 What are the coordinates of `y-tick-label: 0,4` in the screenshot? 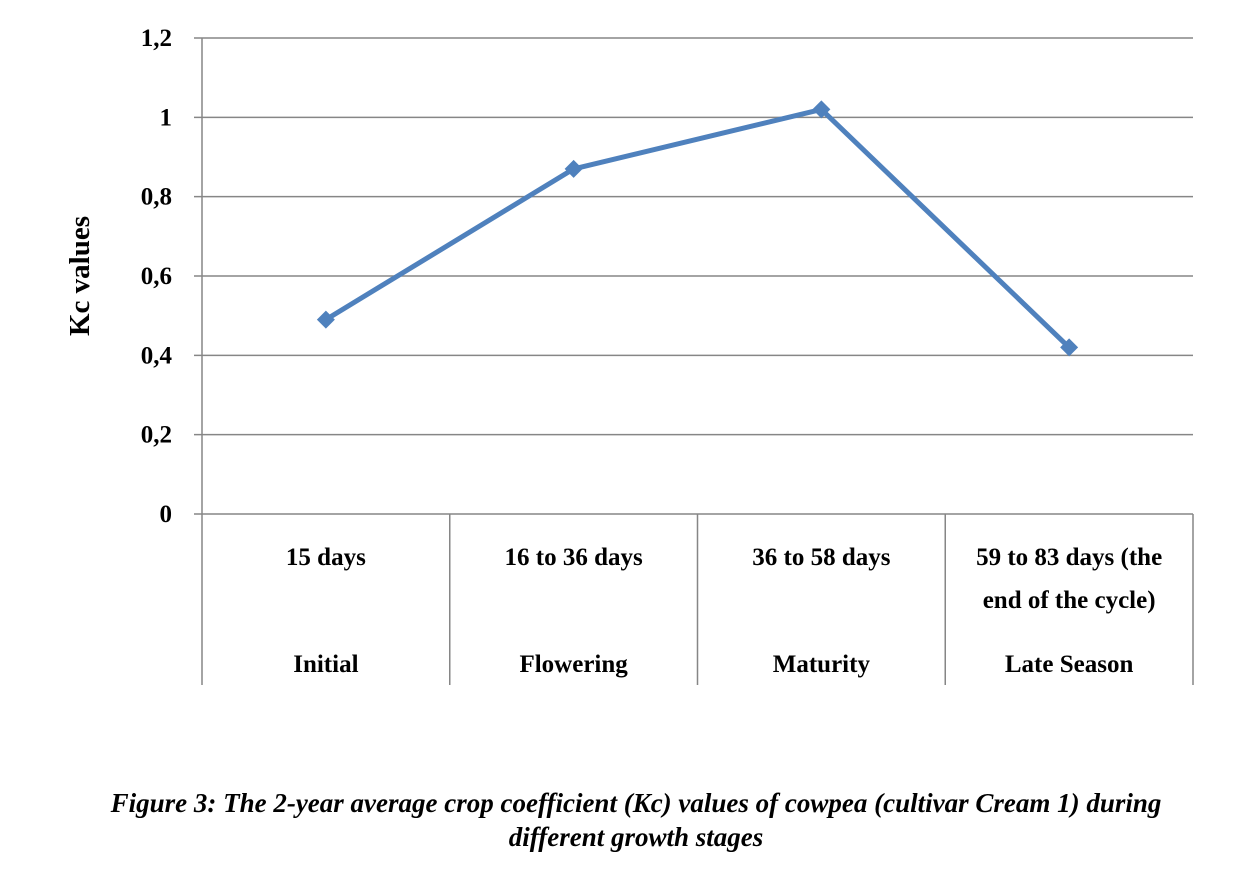 It's located at (157, 355).